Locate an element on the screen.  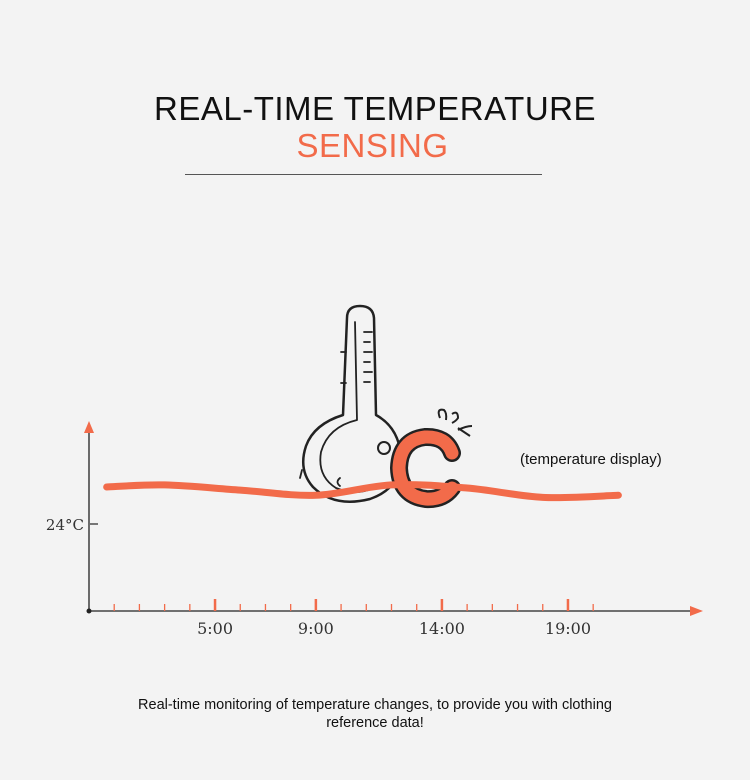
y-axis is located at coordinates (89, 516).